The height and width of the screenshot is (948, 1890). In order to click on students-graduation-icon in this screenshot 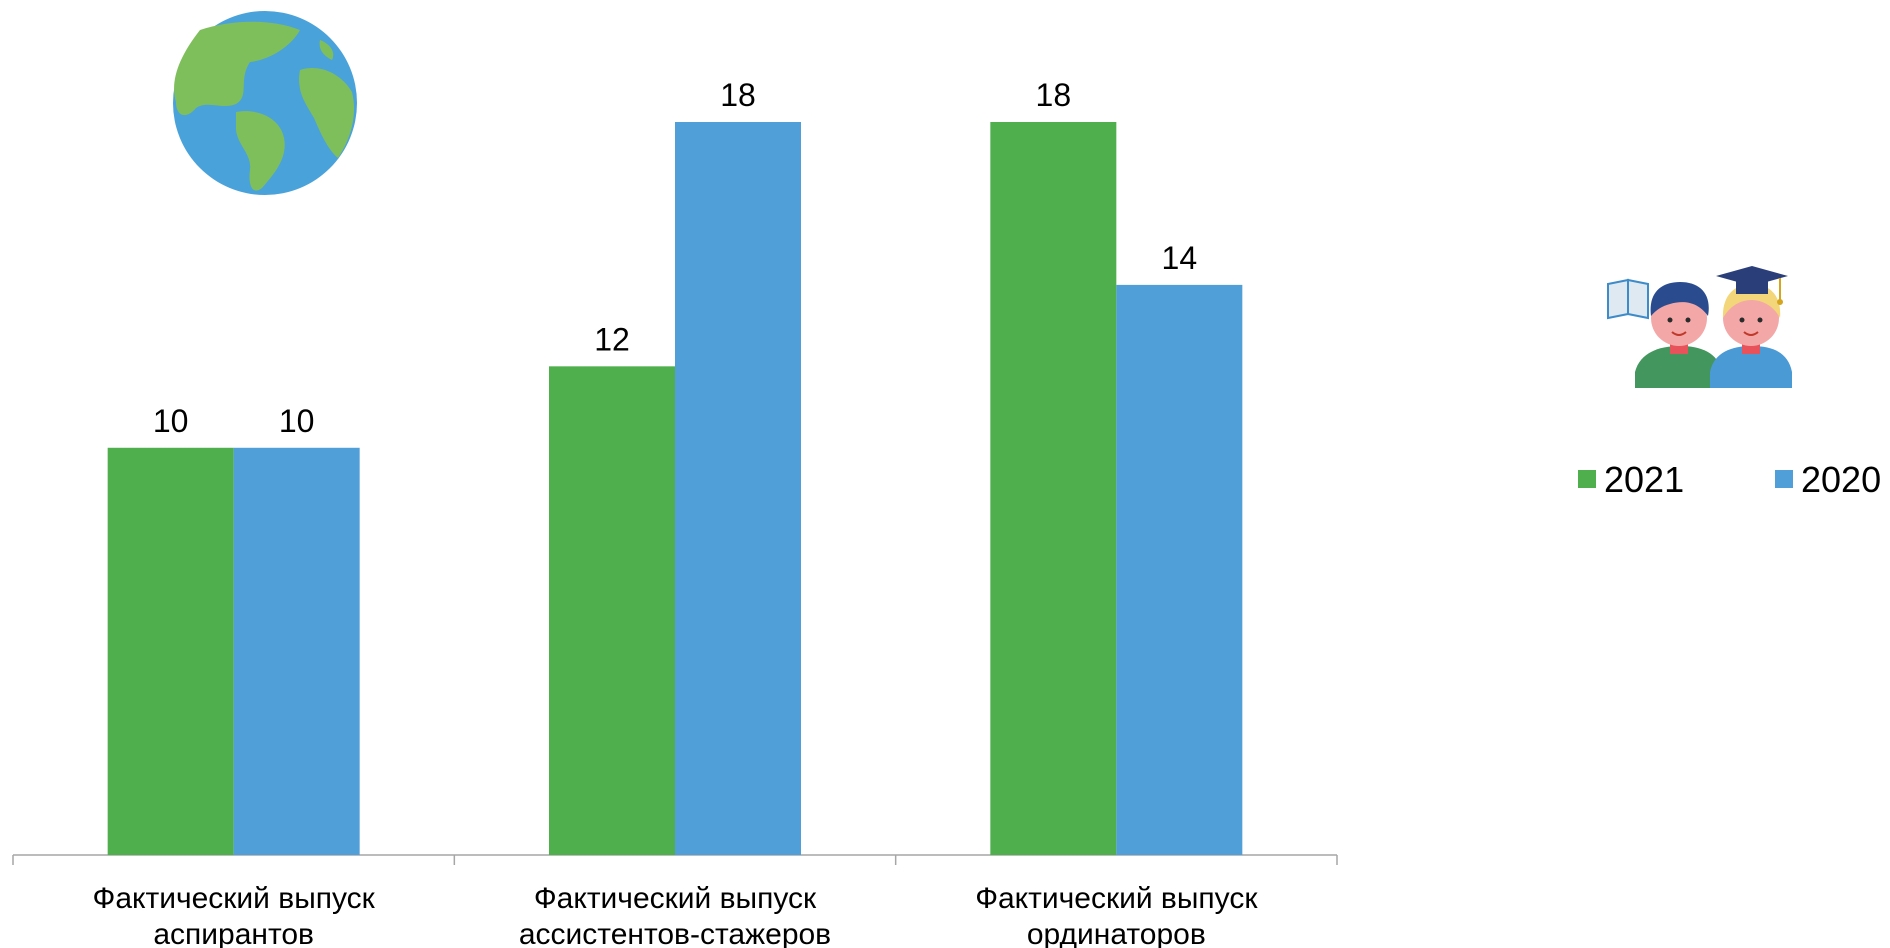, I will do `click(1699, 327)`.